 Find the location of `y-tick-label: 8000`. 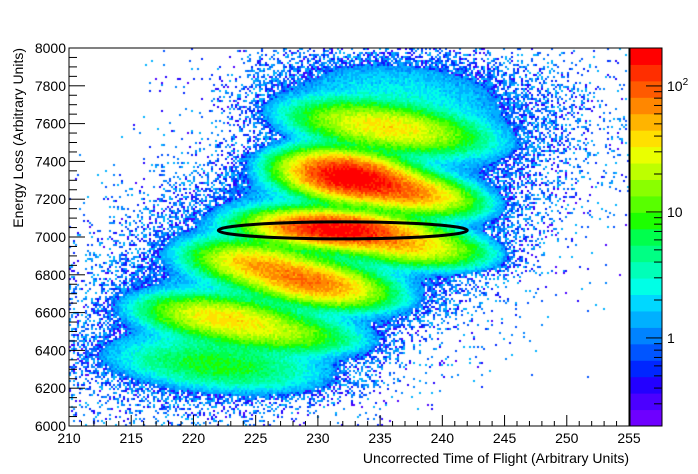

y-tick-label: 8000 is located at coordinates (50, 48).